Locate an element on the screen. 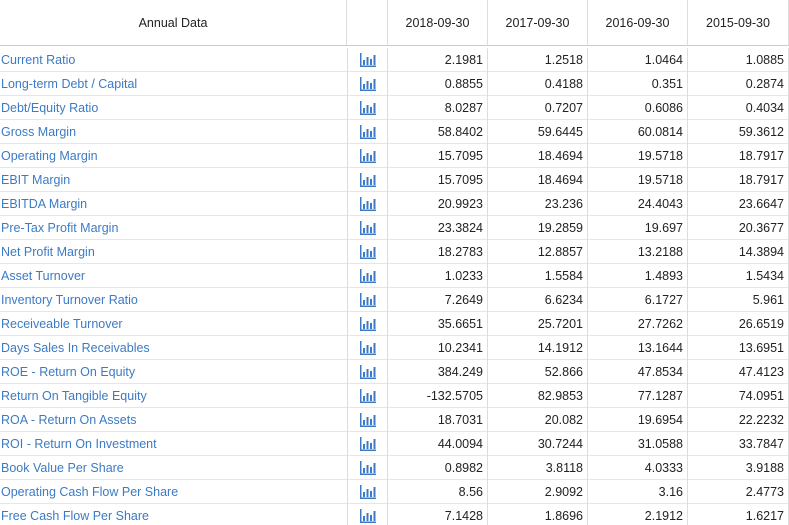 The image size is (789, 525). value-cell: 3.9188 is located at coordinates (738, 468).